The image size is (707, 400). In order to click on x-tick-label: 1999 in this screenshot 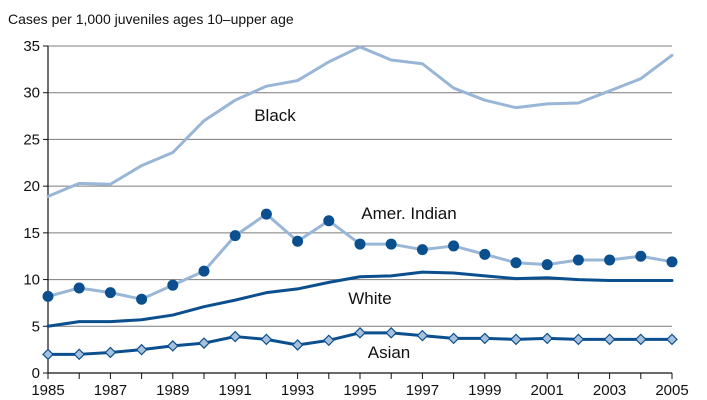, I will do `click(484, 390)`.